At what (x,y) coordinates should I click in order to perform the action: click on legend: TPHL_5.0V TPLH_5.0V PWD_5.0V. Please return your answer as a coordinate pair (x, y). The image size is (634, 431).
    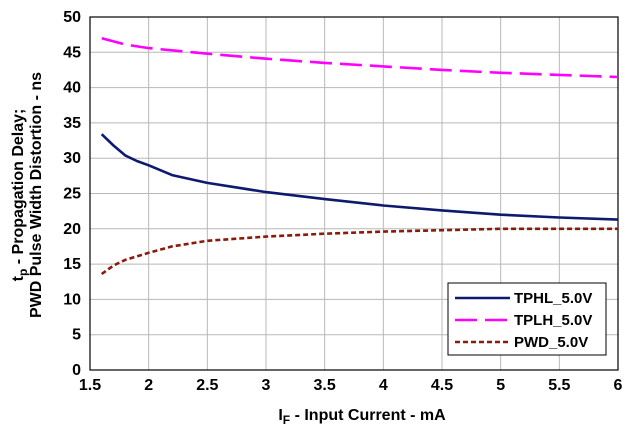
    Looking at the image, I should click on (527, 319).